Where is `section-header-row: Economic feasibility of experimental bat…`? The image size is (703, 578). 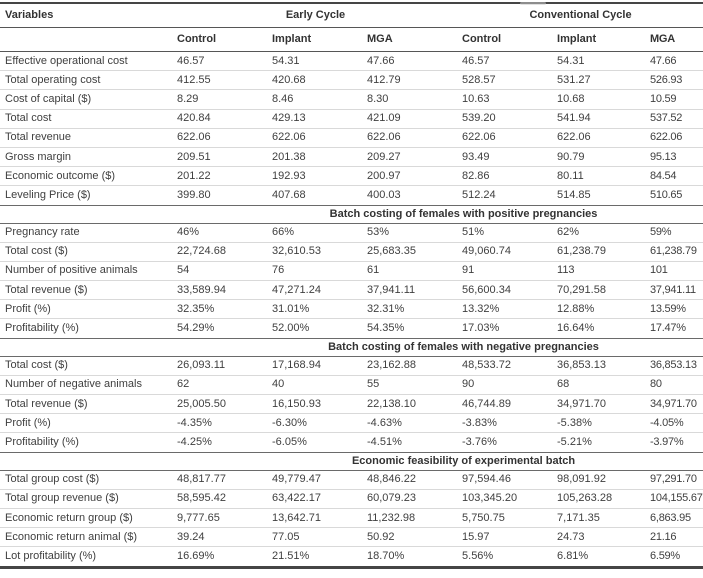
section-header-row: Economic feasibility of experimental bat… is located at coordinates (351, 461).